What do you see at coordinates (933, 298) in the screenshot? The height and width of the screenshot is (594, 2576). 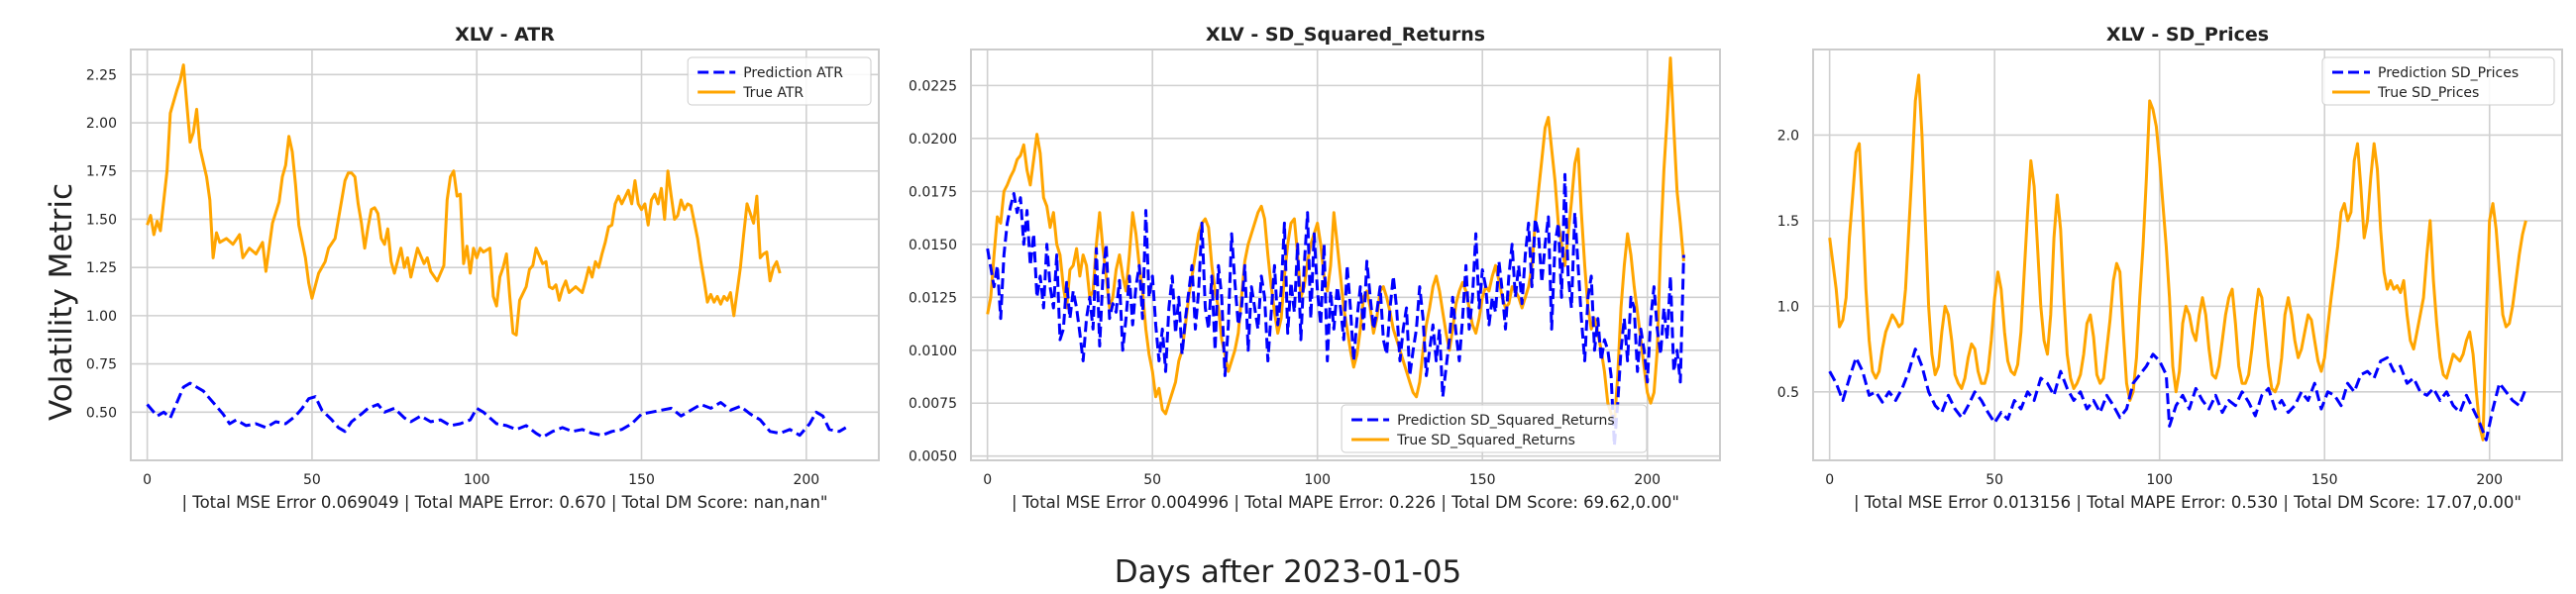 I see `y-tick-label: 0.0125` at bounding box center [933, 298].